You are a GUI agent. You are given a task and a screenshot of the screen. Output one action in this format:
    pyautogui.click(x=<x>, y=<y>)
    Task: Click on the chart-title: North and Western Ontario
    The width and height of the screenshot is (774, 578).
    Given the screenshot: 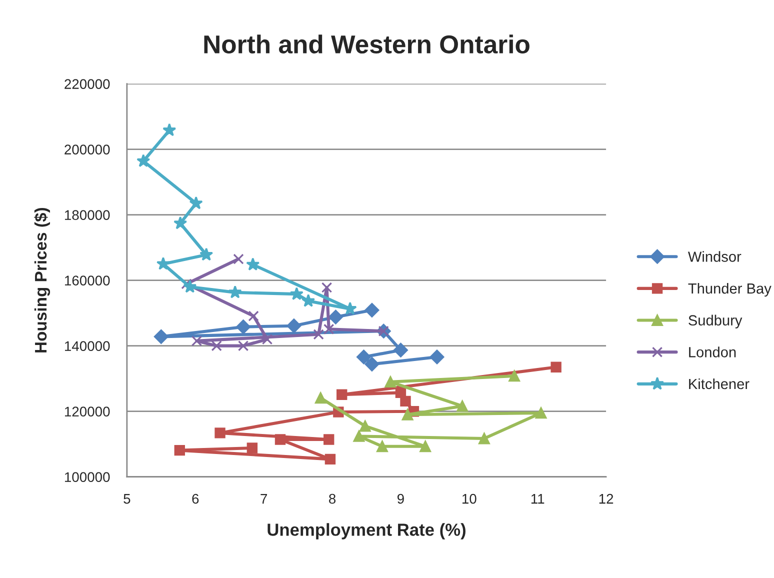 What is the action you would take?
    pyautogui.click(x=367, y=44)
    